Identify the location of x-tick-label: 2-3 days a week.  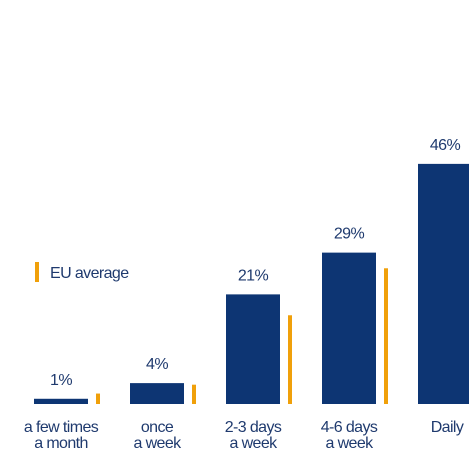
(253, 435).